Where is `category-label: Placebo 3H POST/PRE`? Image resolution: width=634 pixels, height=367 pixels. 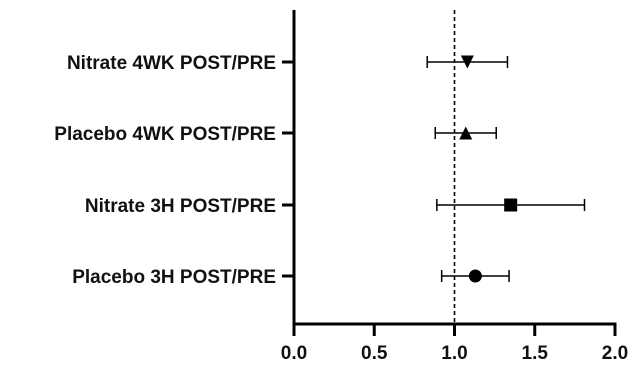
category-label: Placebo 3H POST/PRE is located at coordinates (174, 277).